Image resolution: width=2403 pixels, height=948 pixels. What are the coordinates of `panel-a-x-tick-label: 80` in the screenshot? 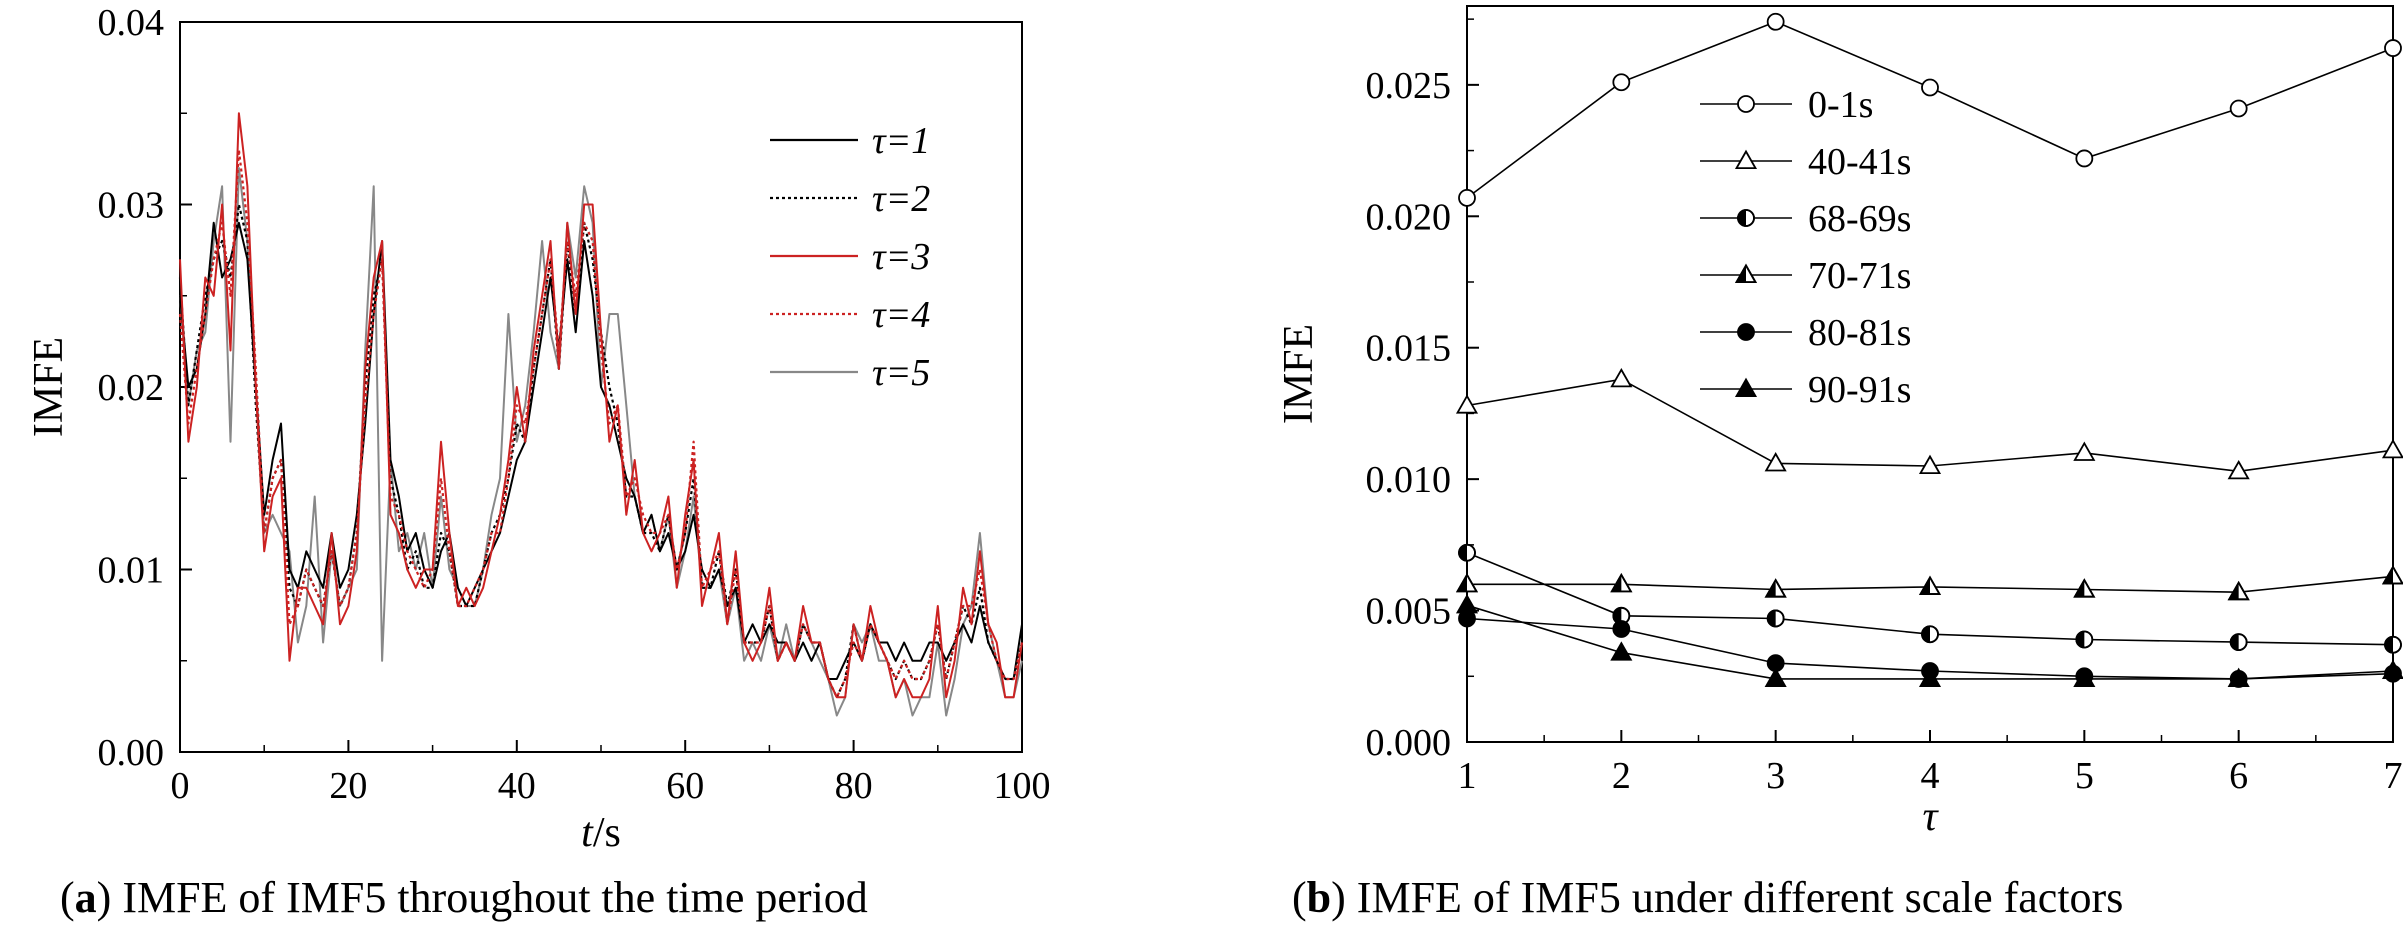 It's located at (854, 786).